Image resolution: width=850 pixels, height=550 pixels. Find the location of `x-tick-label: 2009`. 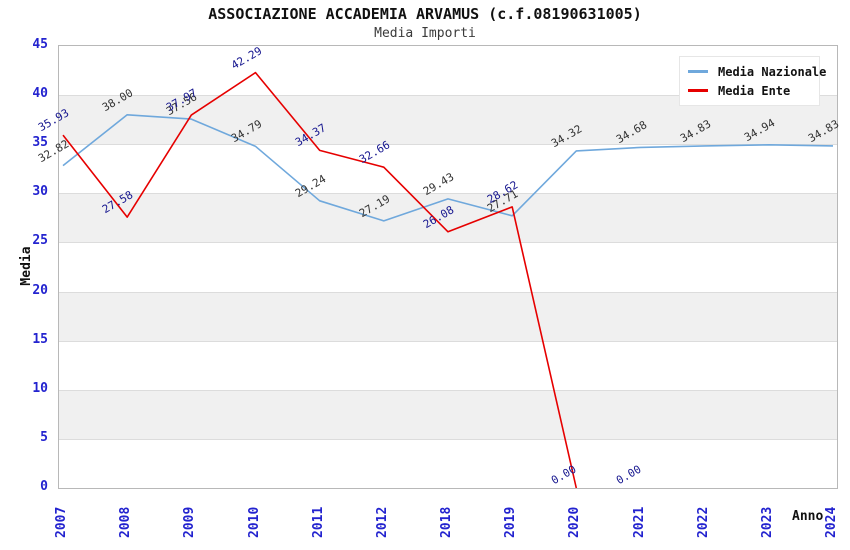

x-tick-label: 2009 is located at coordinates (190, 522).